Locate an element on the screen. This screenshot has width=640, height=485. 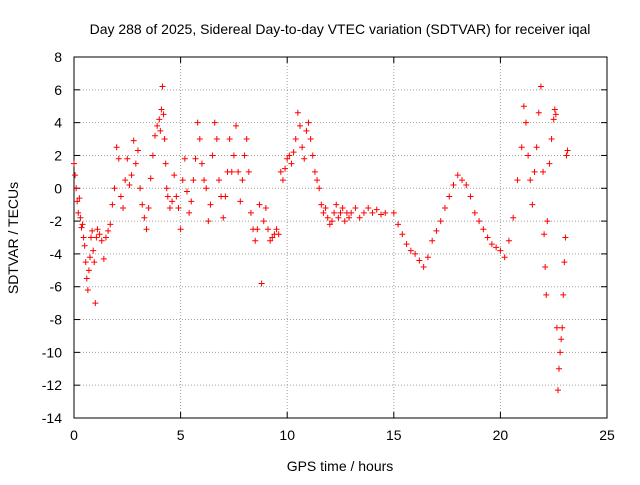
x-tick-label: 20 is located at coordinates (501, 435).